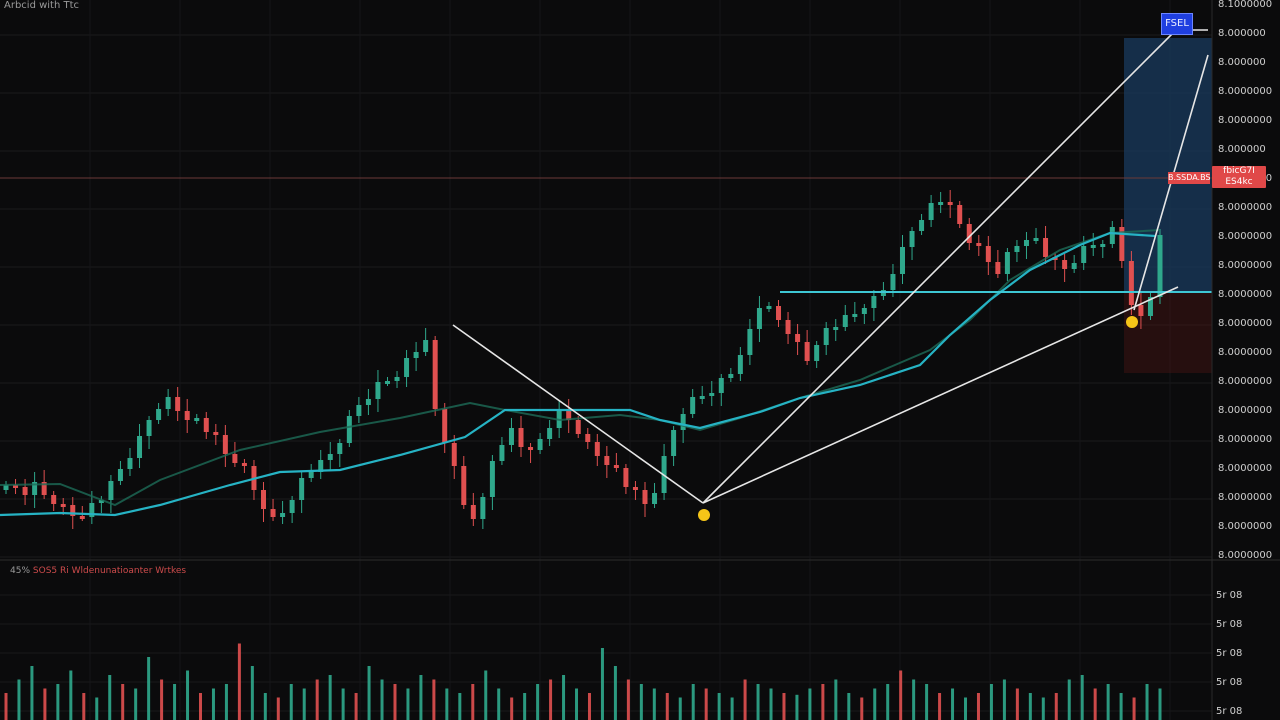 Image resolution: width=1280 pixels, height=720 pixels. I want to click on trend-line-down, so click(578, 414).